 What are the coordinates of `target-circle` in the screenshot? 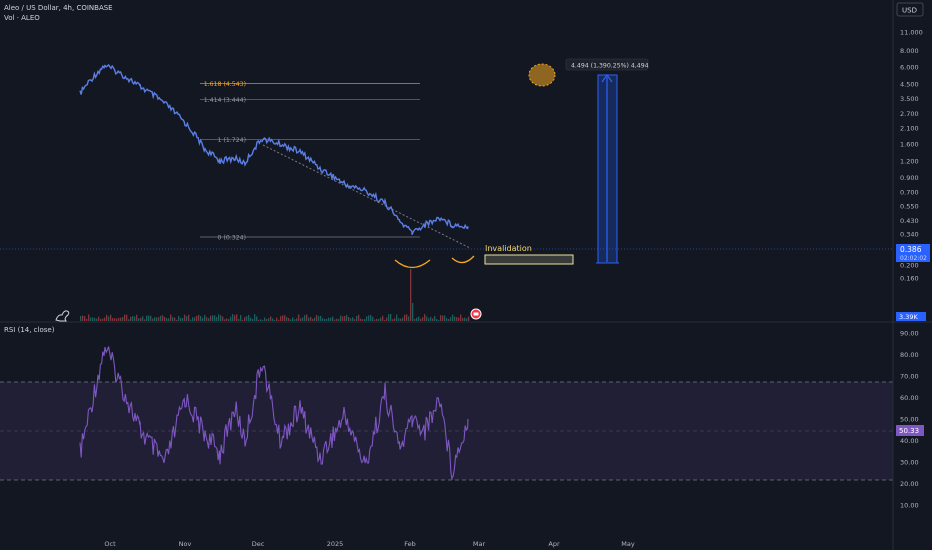 It's located at (542, 75).